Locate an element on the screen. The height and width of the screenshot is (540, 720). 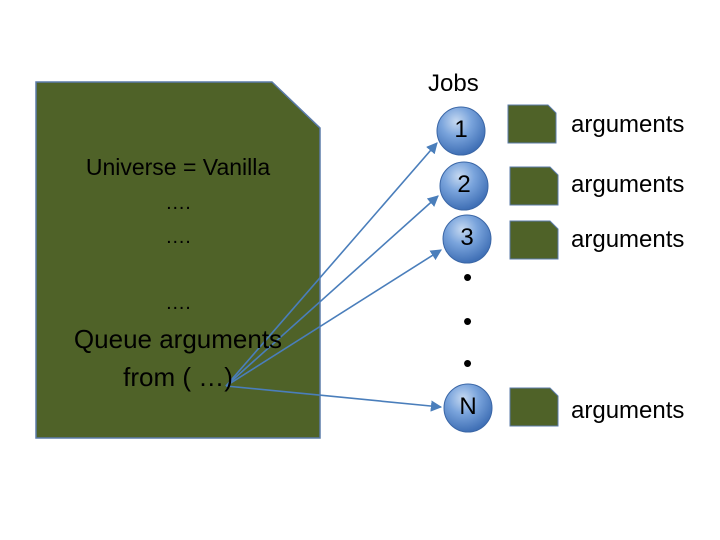
arrow-to-job-n is located at coordinates (334, 398).